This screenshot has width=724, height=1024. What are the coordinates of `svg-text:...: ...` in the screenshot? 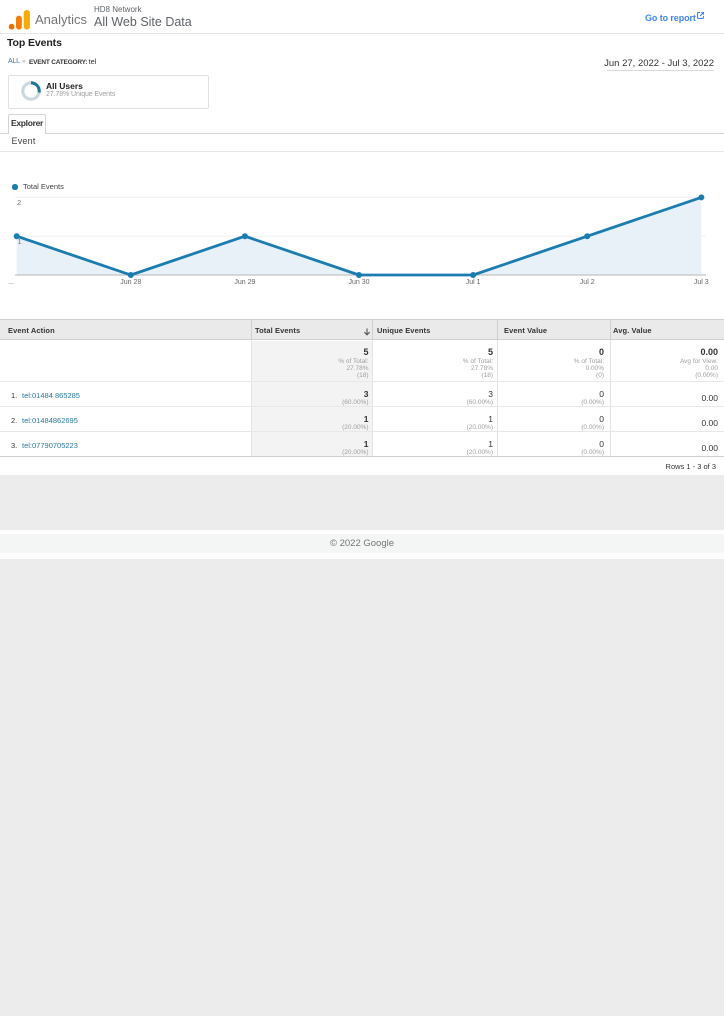 It's located at (11, 282).